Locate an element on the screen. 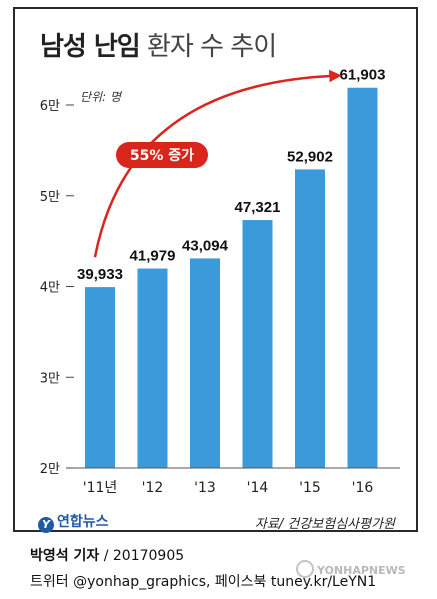 Image resolution: width=437 pixels, height=599 pixels. data-label: 43,094 is located at coordinates (205, 245).